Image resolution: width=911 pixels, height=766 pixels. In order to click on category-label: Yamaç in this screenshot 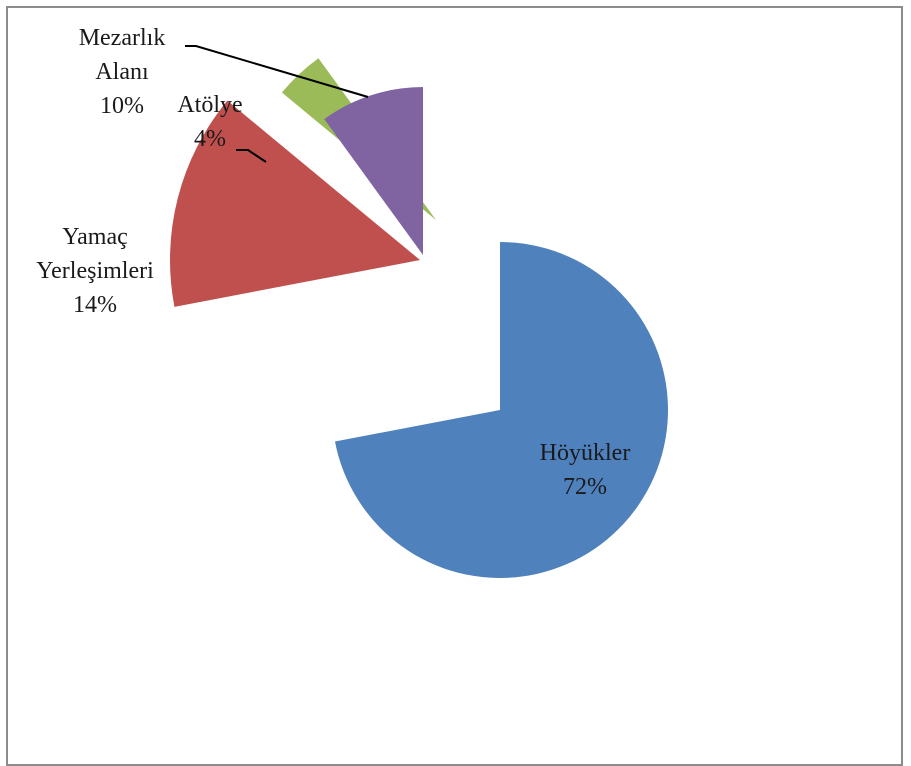, I will do `click(95, 237)`.